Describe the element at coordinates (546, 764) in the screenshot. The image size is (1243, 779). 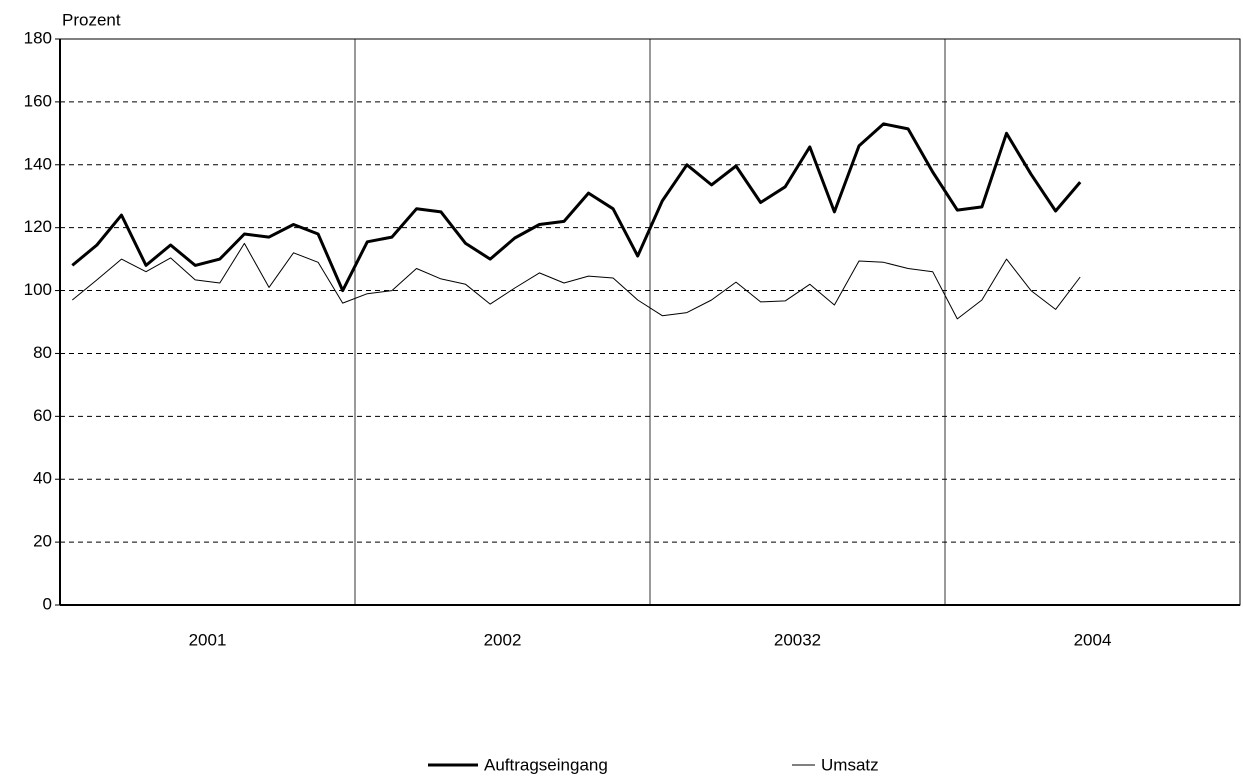
I see `legend-label: Auftragseingang` at that location.